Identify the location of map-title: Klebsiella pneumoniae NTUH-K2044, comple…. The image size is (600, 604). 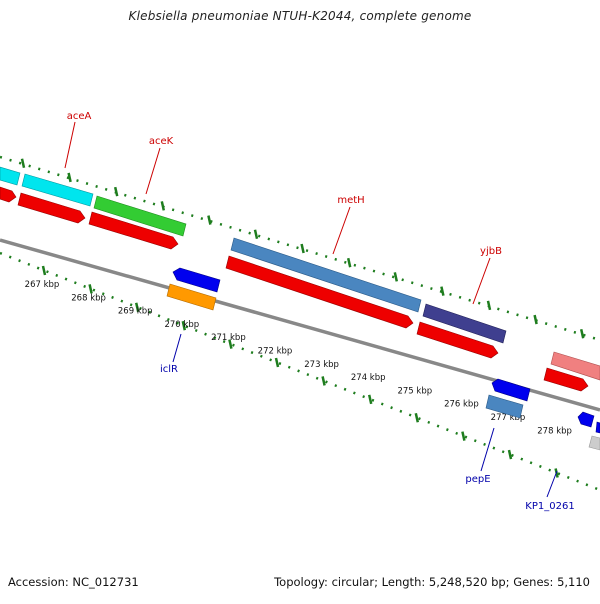
(300, 16).